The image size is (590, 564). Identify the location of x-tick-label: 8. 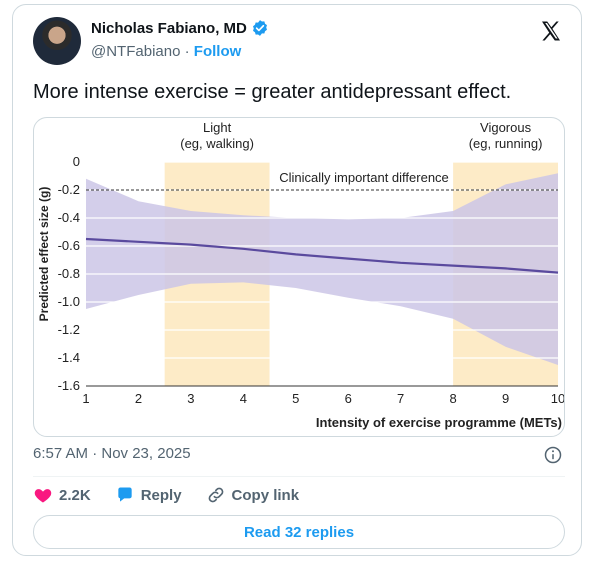
(452, 398).